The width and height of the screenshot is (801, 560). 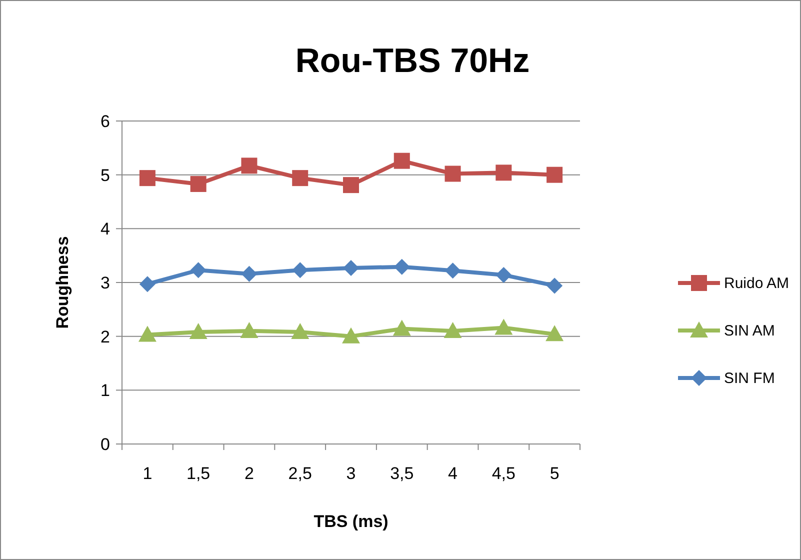 I want to click on x-tick-label: 2, so click(x=249, y=473).